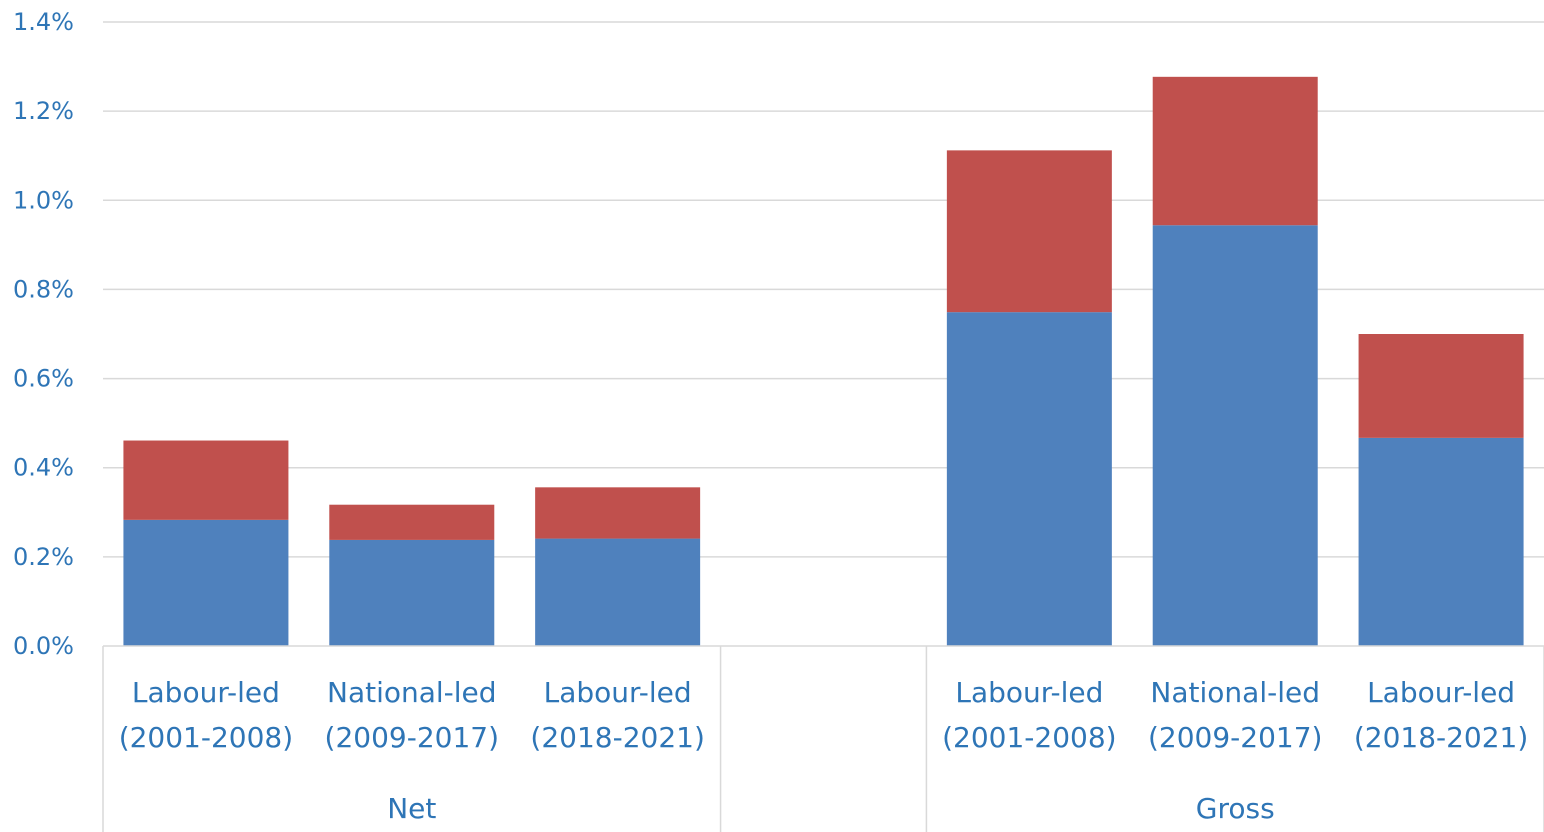 The image size is (1544, 832). Describe the element at coordinates (43, 111) in the screenshot. I see `y-tick-label: 1.2%` at that location.